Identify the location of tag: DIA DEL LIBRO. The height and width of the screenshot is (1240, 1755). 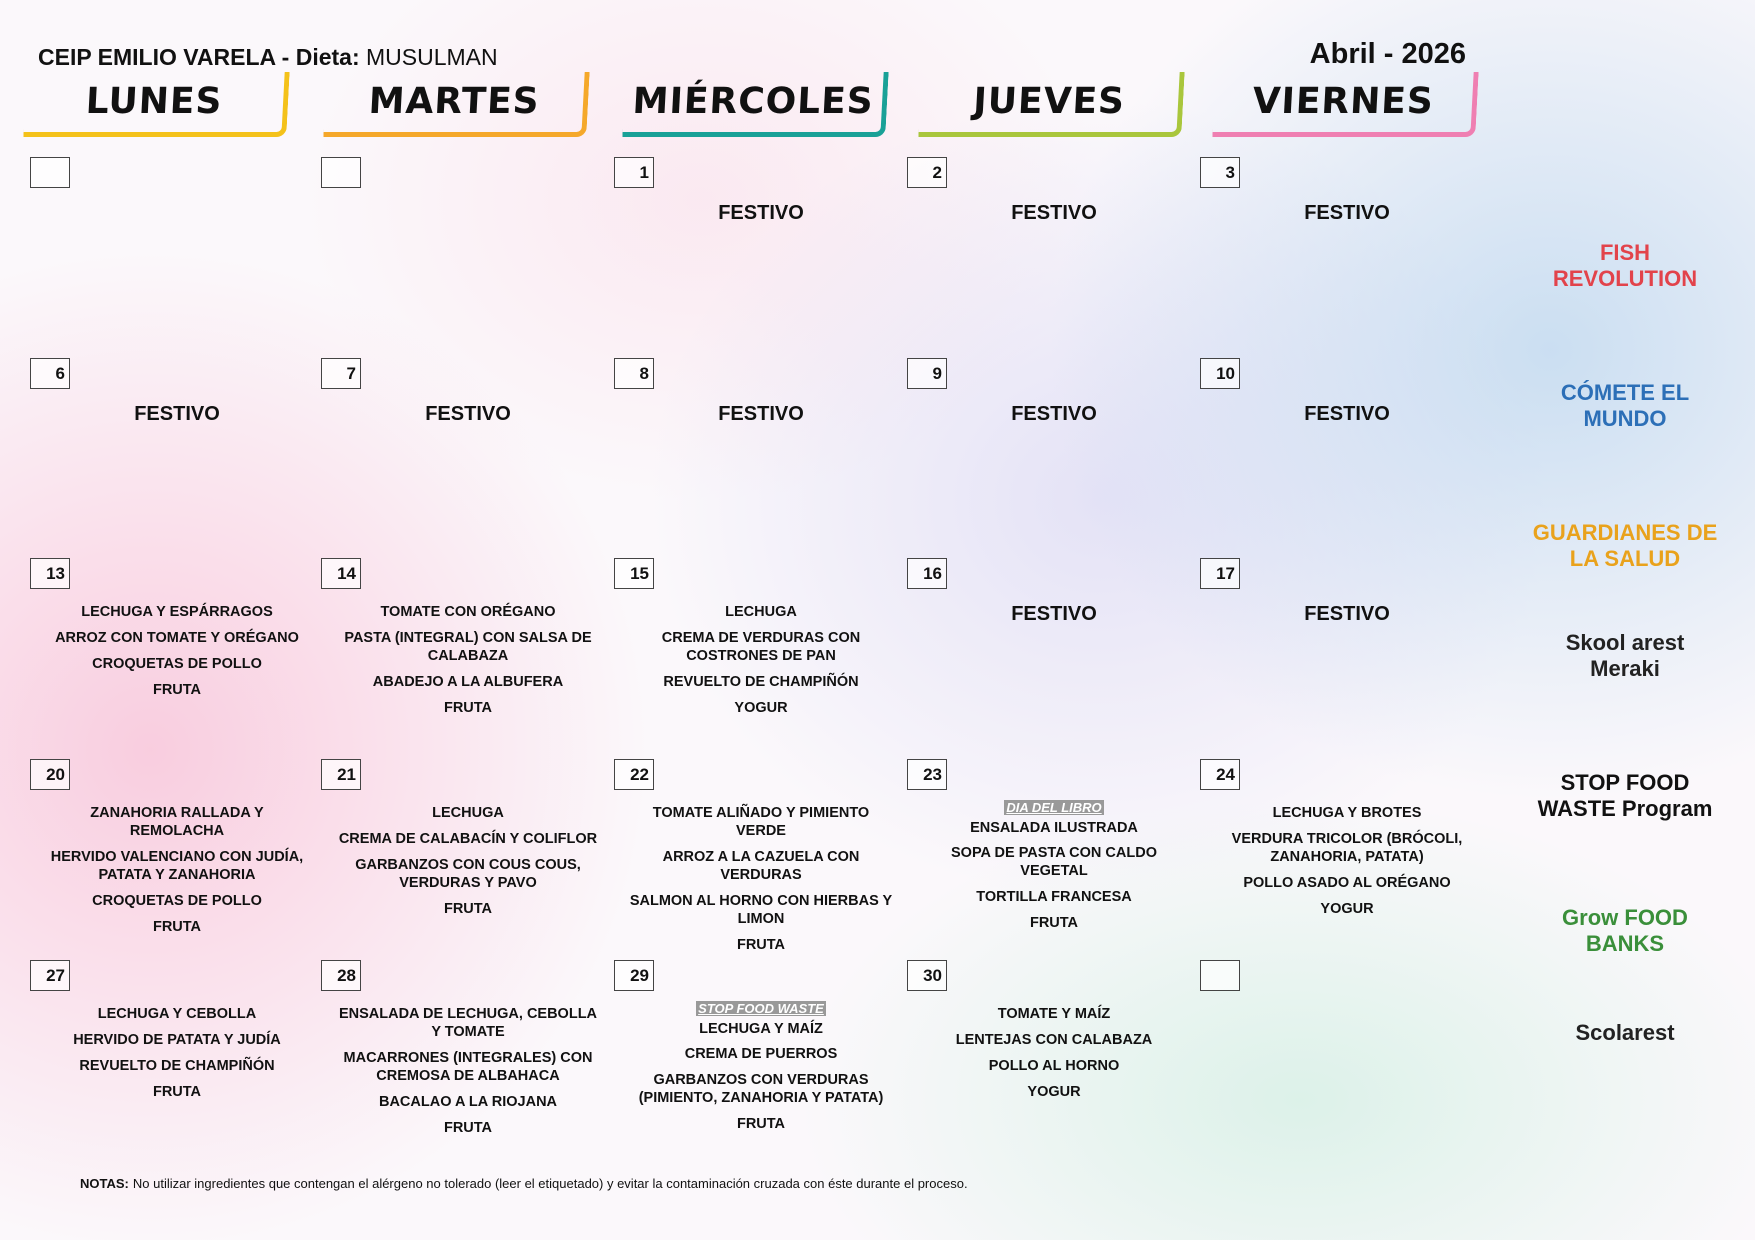
(1054, 807).